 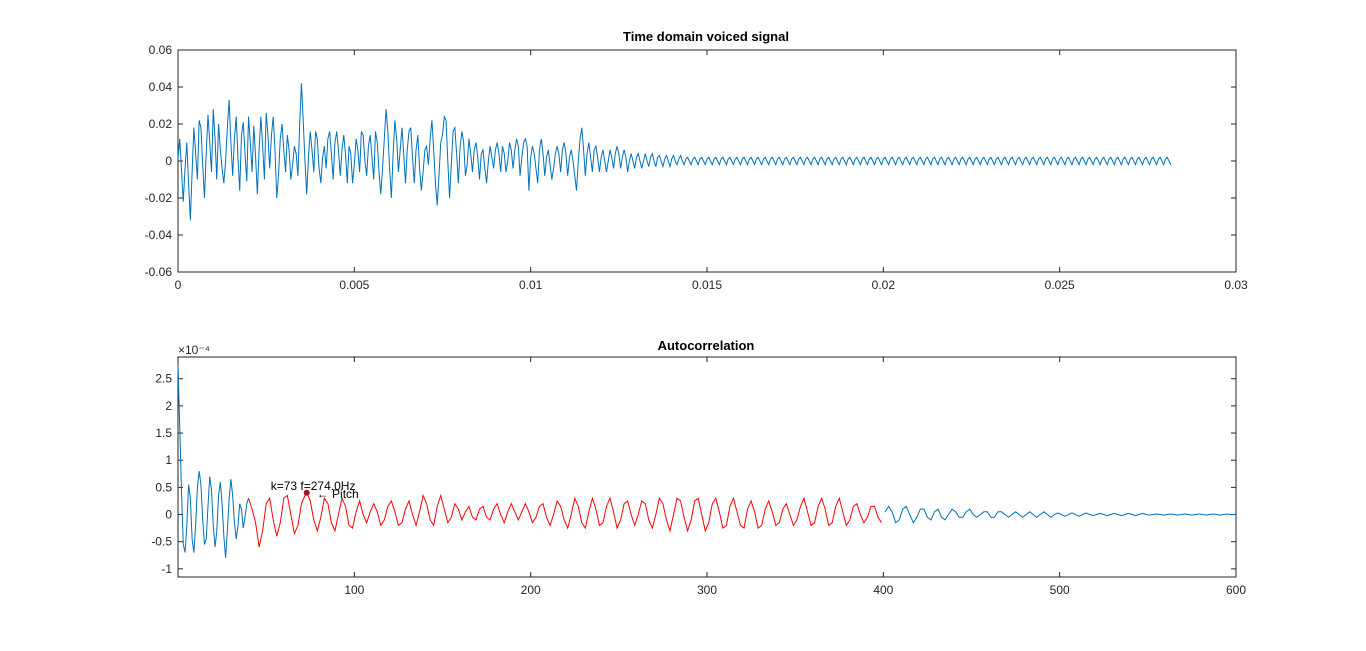 I want to click on pitch-peak-label: k=73 f=274.0Hz, so click(x=313, y=486).